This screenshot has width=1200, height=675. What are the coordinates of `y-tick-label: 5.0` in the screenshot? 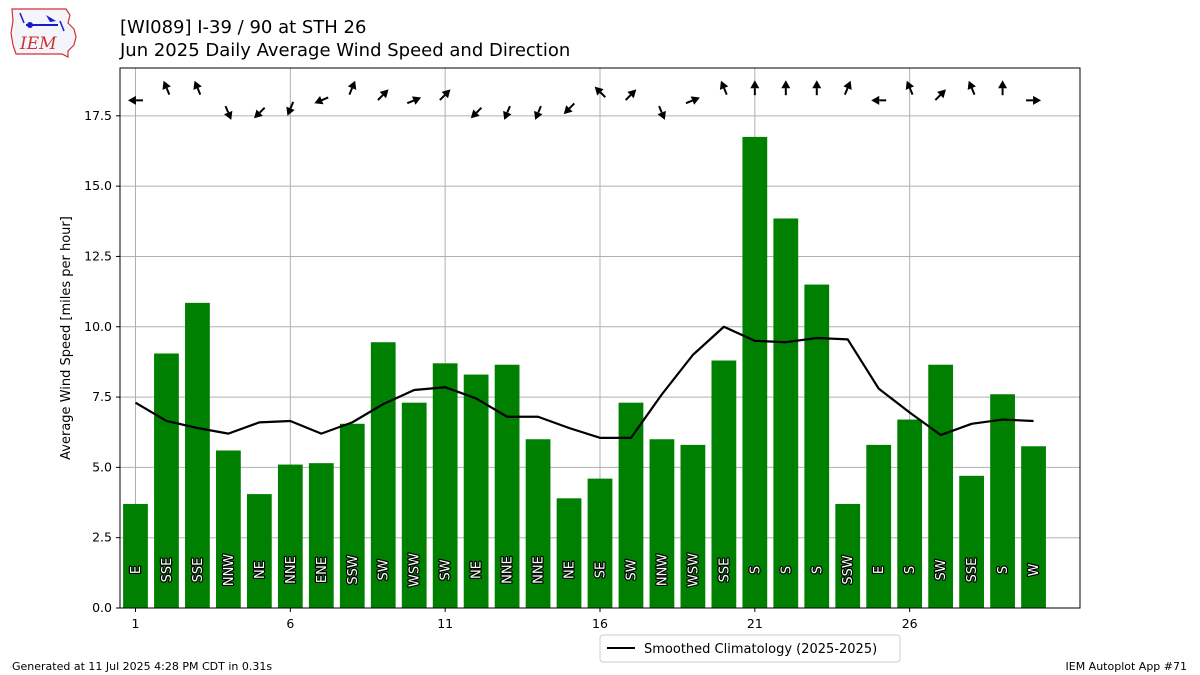 It's located at (102, 466).